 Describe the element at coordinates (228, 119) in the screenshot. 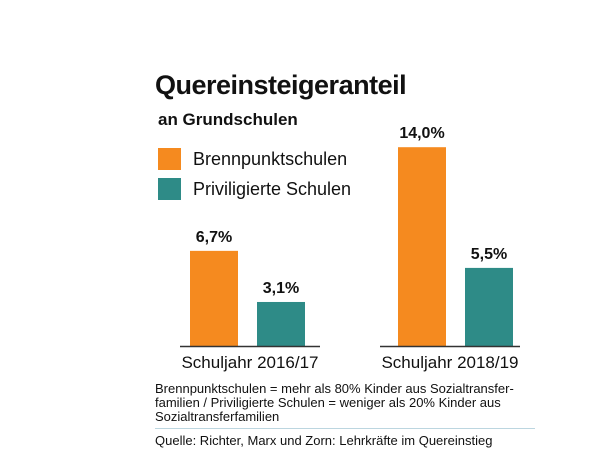

I see `chart-subtitle: an Grundschulen` at that location.